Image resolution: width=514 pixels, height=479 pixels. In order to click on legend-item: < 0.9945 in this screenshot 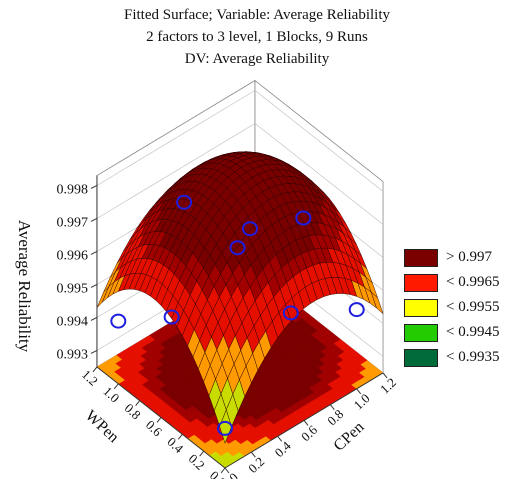, I will do `click(451, 332)`.